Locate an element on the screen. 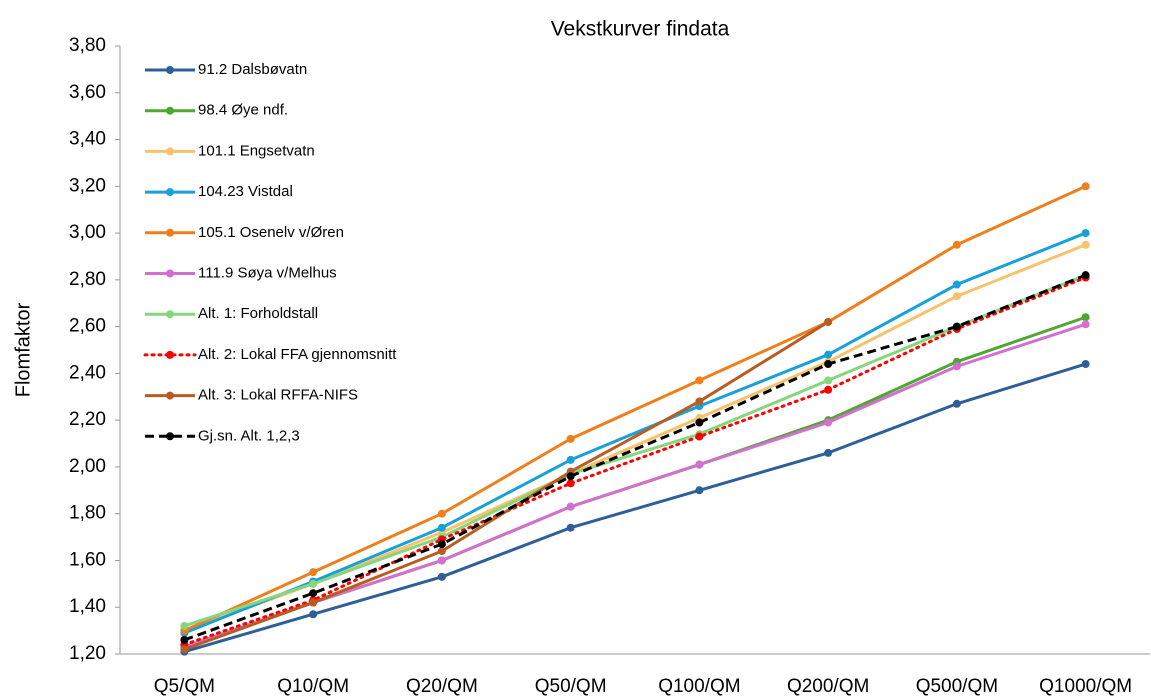 This screenshot has width=1151, height=699. y-tick-label: 1,80 is located at coordinates (87, 513).